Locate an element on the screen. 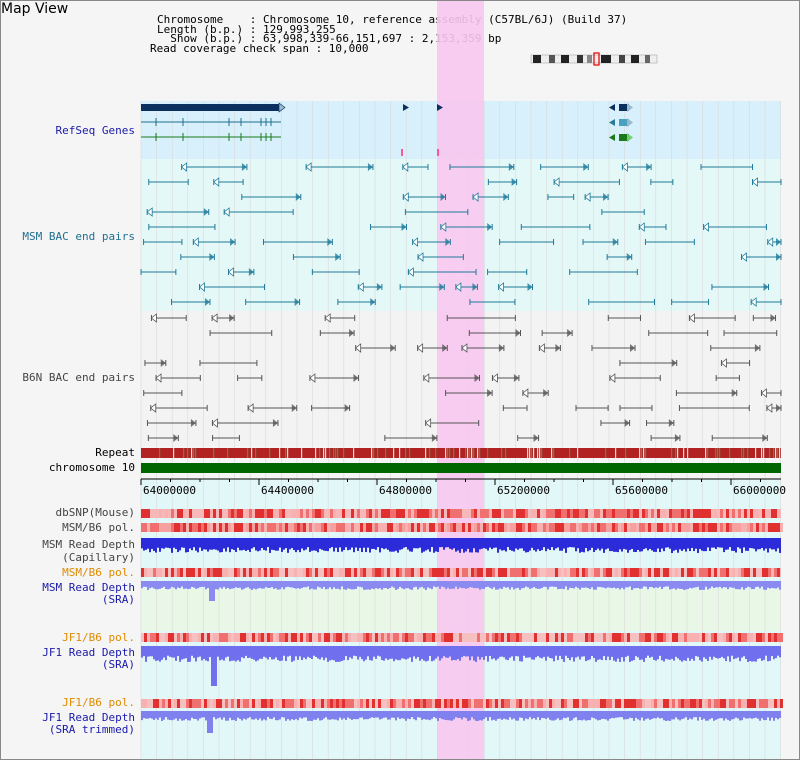  msm-depth-sra-label-2: (SRA) is located at coordinates (118, 599).